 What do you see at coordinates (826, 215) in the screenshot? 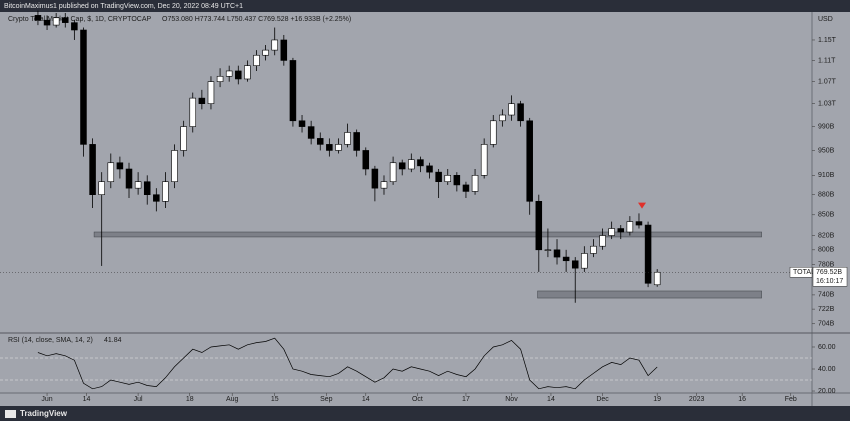
I see `y-tick-label: 850B` at bounding box center [826, 215].